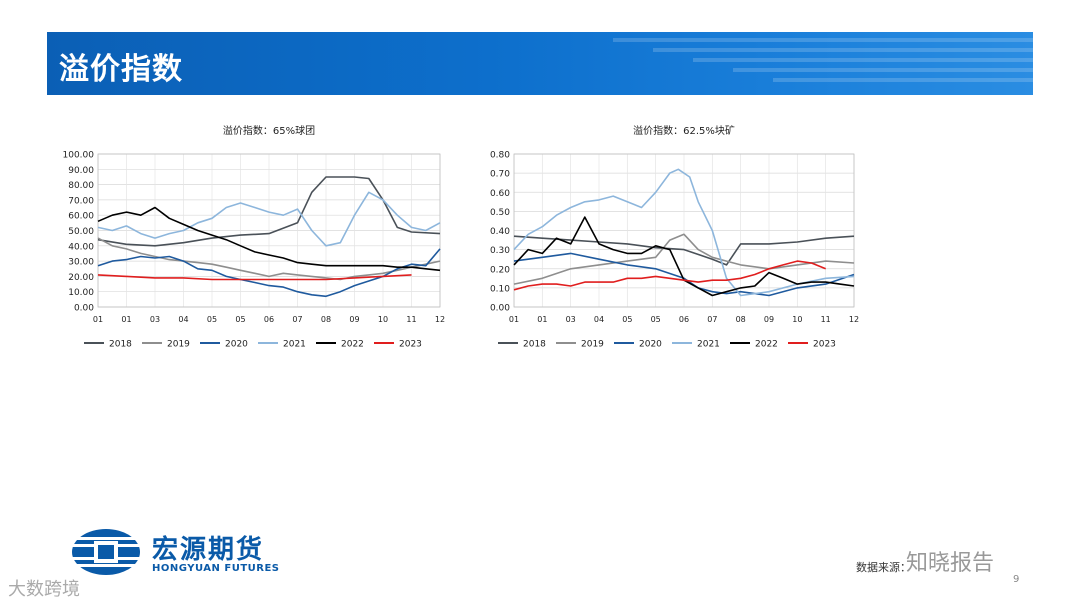  What do you see at coordinates (44, 589) in the screenshot?
I see `watermark-left: 大数跨境` at bounding box center [44, 589].